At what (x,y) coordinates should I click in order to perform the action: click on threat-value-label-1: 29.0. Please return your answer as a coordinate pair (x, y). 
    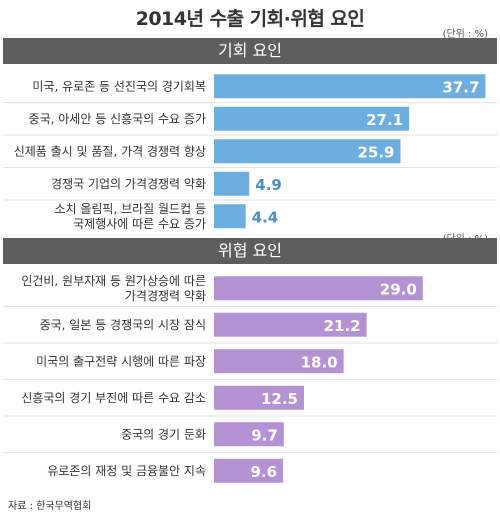
    Looking at the image, I should click on (398, 289).